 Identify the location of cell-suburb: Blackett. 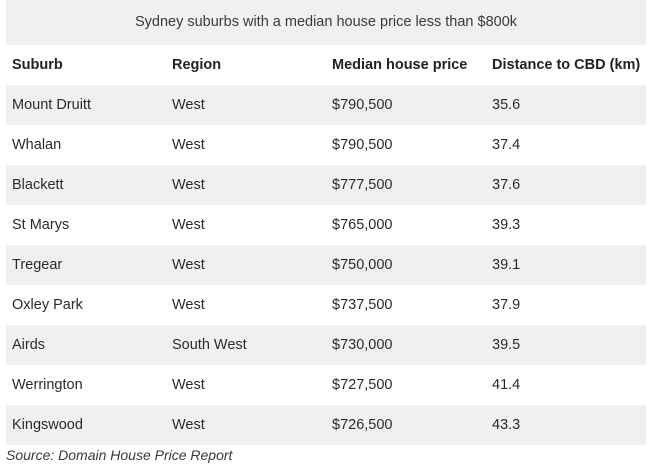
(38, 185).